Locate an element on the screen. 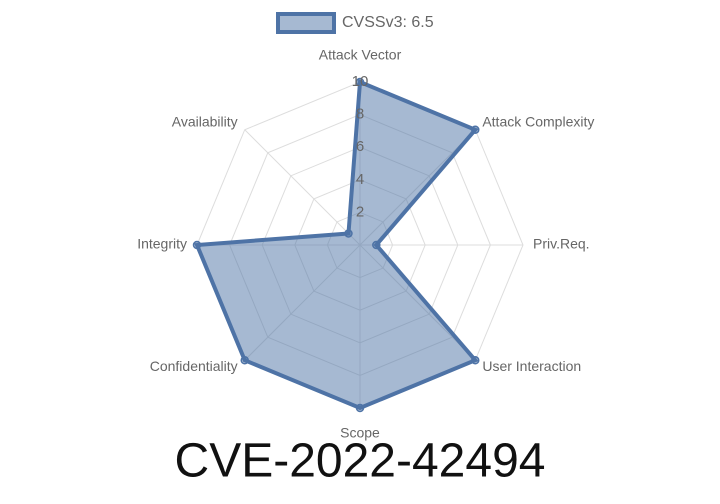 The height and width of the screenshot is (504, 720). r-tick-label: 4 is located at coordinates (360, 179).